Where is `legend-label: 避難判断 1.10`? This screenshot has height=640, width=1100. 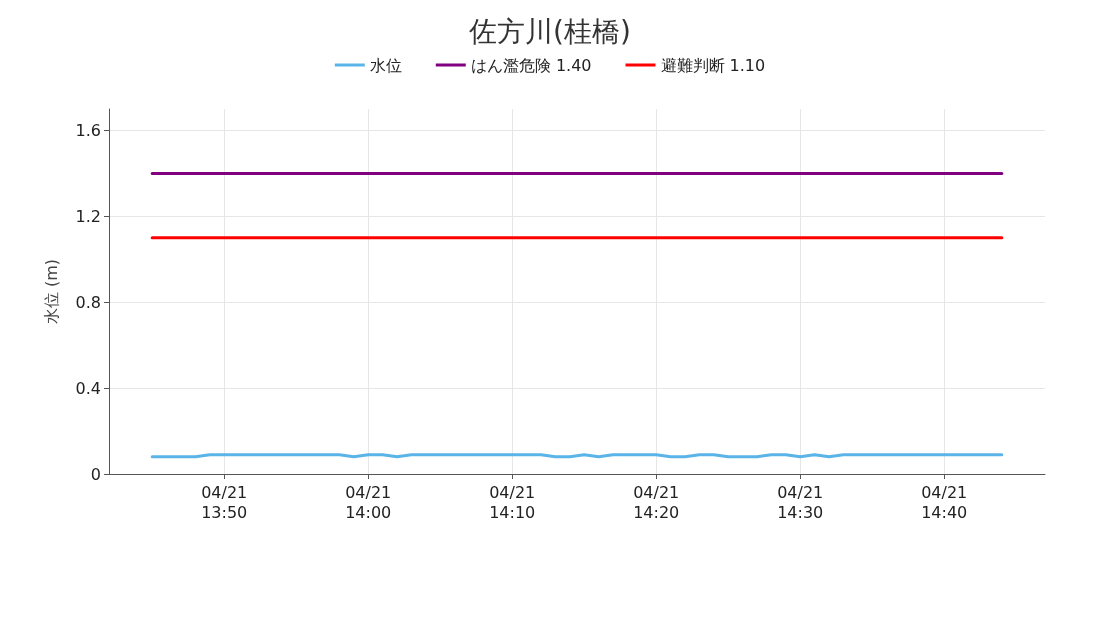
legend-label: 避難判断 1.10 is located at coordinates (713, 65).